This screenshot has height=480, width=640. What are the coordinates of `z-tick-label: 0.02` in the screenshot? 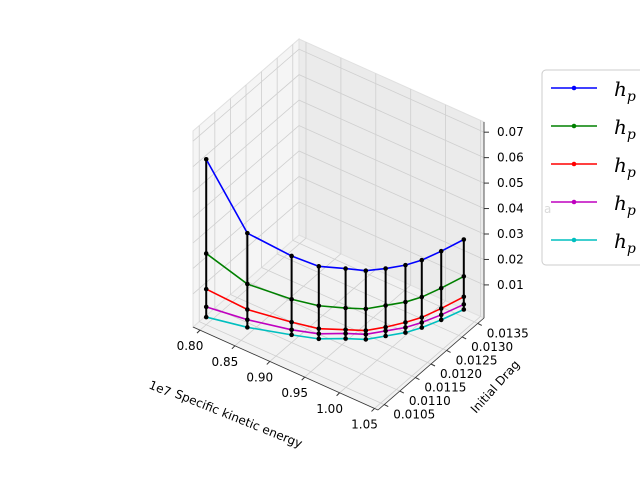 It's located at (510, 259).